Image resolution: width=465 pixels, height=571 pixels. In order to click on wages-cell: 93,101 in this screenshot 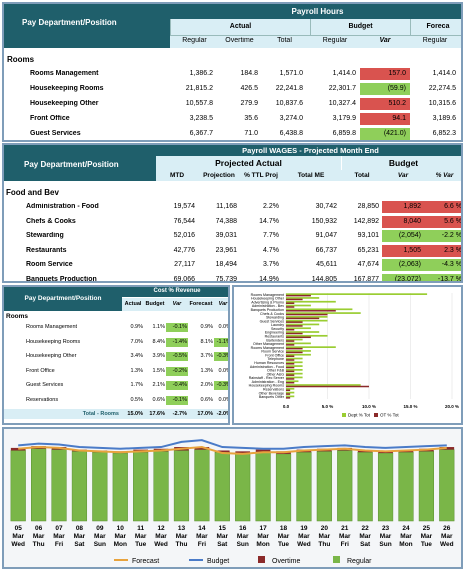, I will do `click(368, 236)`.